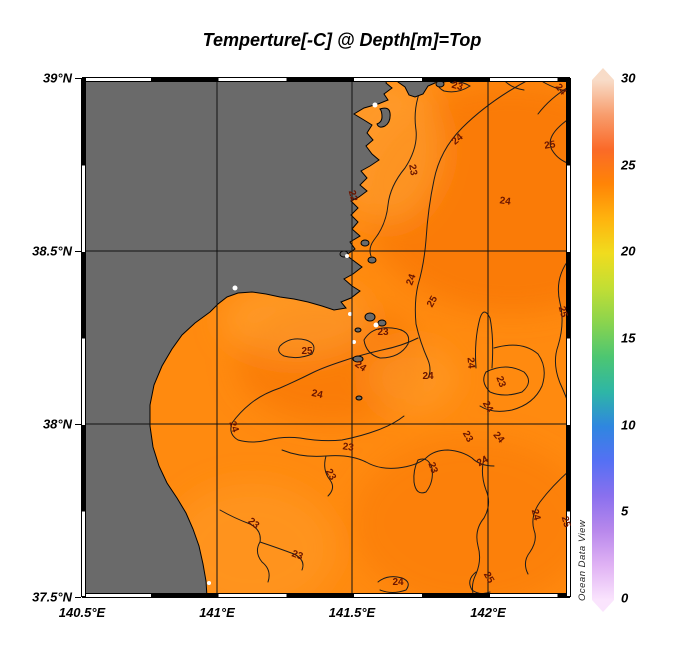 This screenshot has width=684, height=660. What do you see at coordinates (568, 337) in the screenshot?
I see `map-frame-right` at bounding box center [568, 337].